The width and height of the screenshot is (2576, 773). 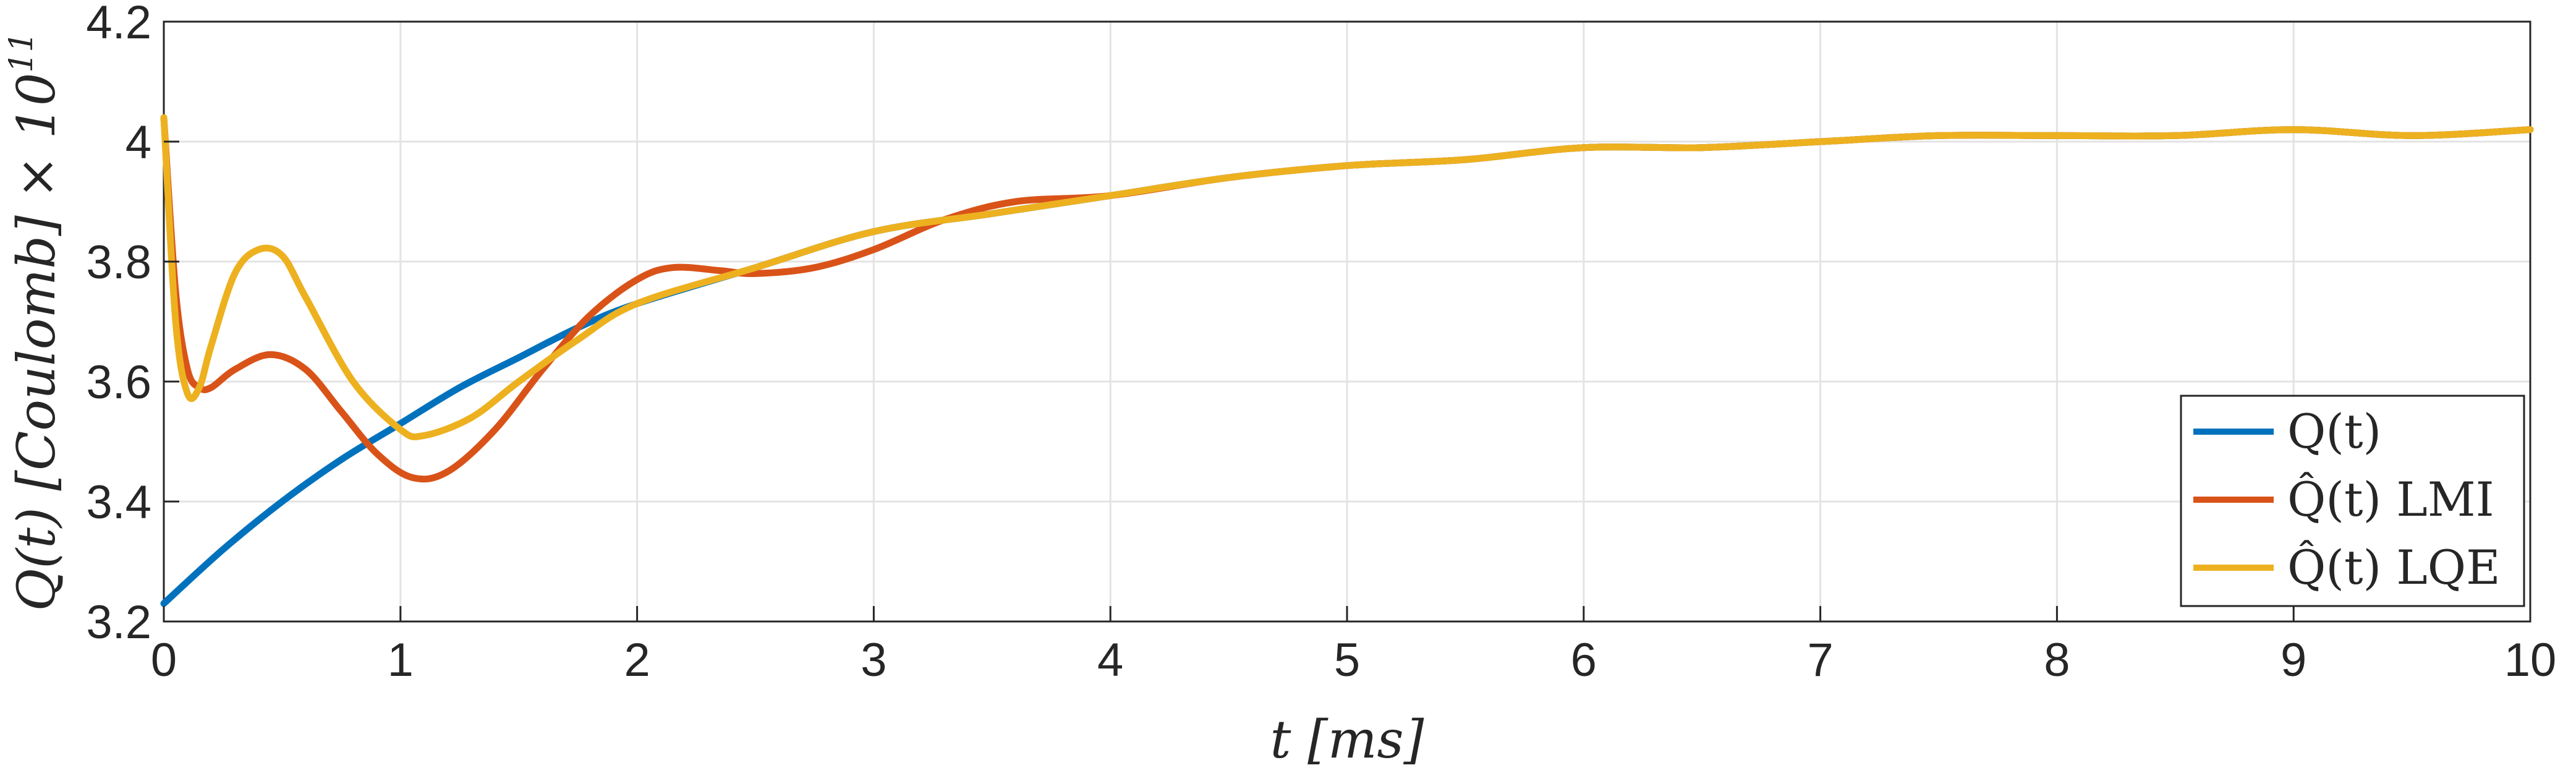 I want to click on y-tick-label: 3.8, so click(x=118, y=262).